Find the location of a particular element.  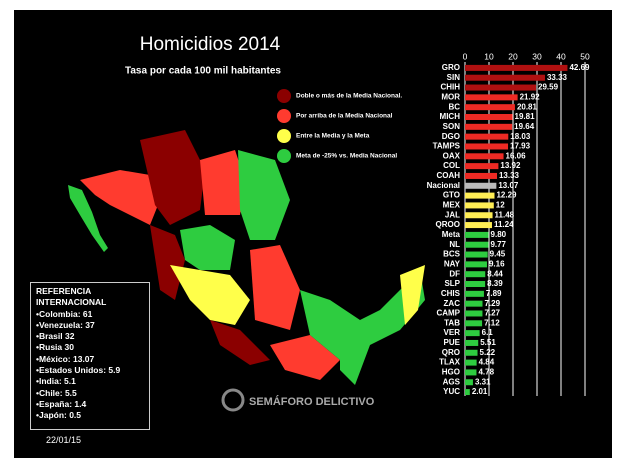

y-tick-label: AGS is located at coordinates (452, 381).